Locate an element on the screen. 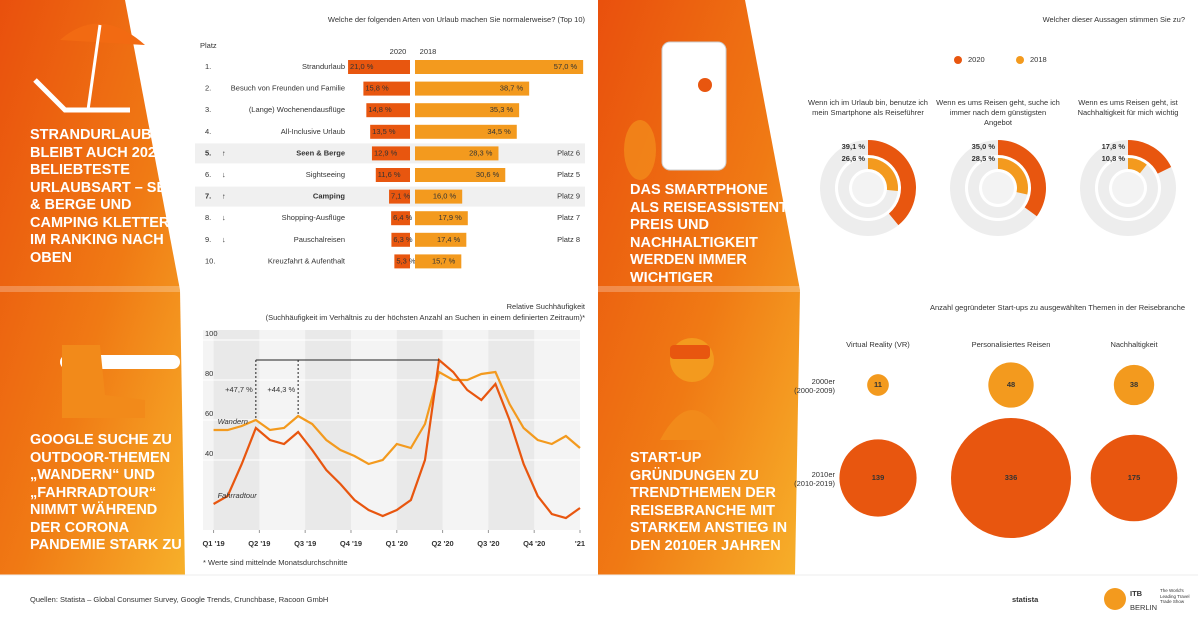 The height and width of the screenshot is (622, 1198). row-label: 2000er is located at coordinates (824, 381).